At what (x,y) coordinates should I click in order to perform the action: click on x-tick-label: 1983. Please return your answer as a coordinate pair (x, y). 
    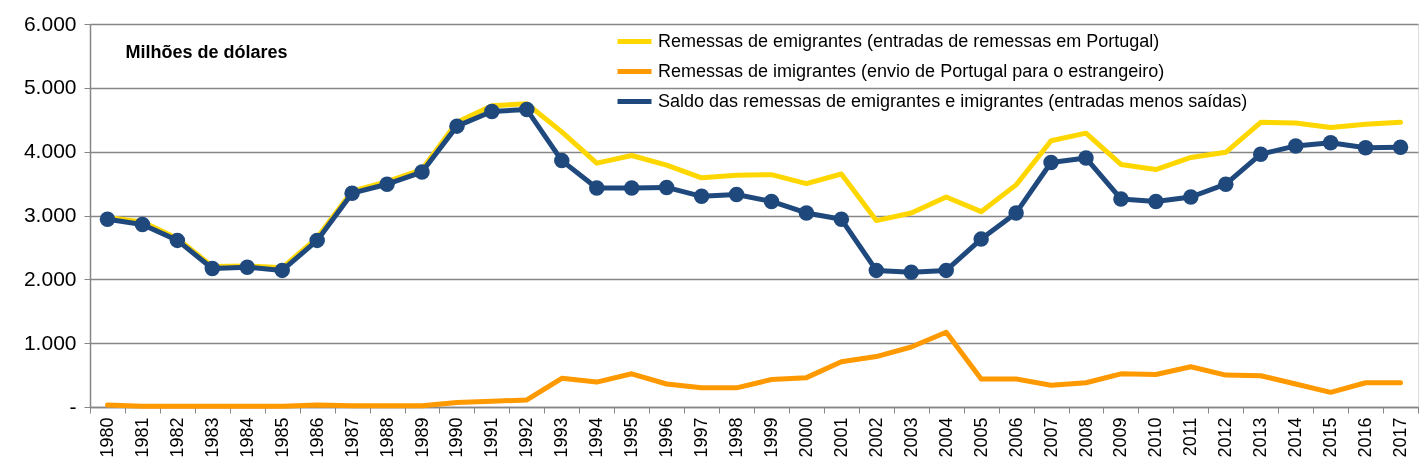
    Looking at the image, I should click on (211, 437).